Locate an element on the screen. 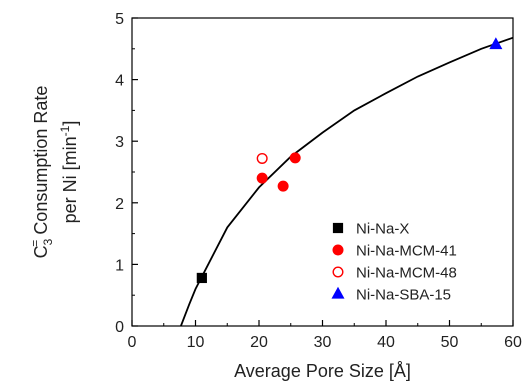 The image size is (524, 387). y-axis-title-line2: per Ni [min-1] is located at coordinates (69, 172).